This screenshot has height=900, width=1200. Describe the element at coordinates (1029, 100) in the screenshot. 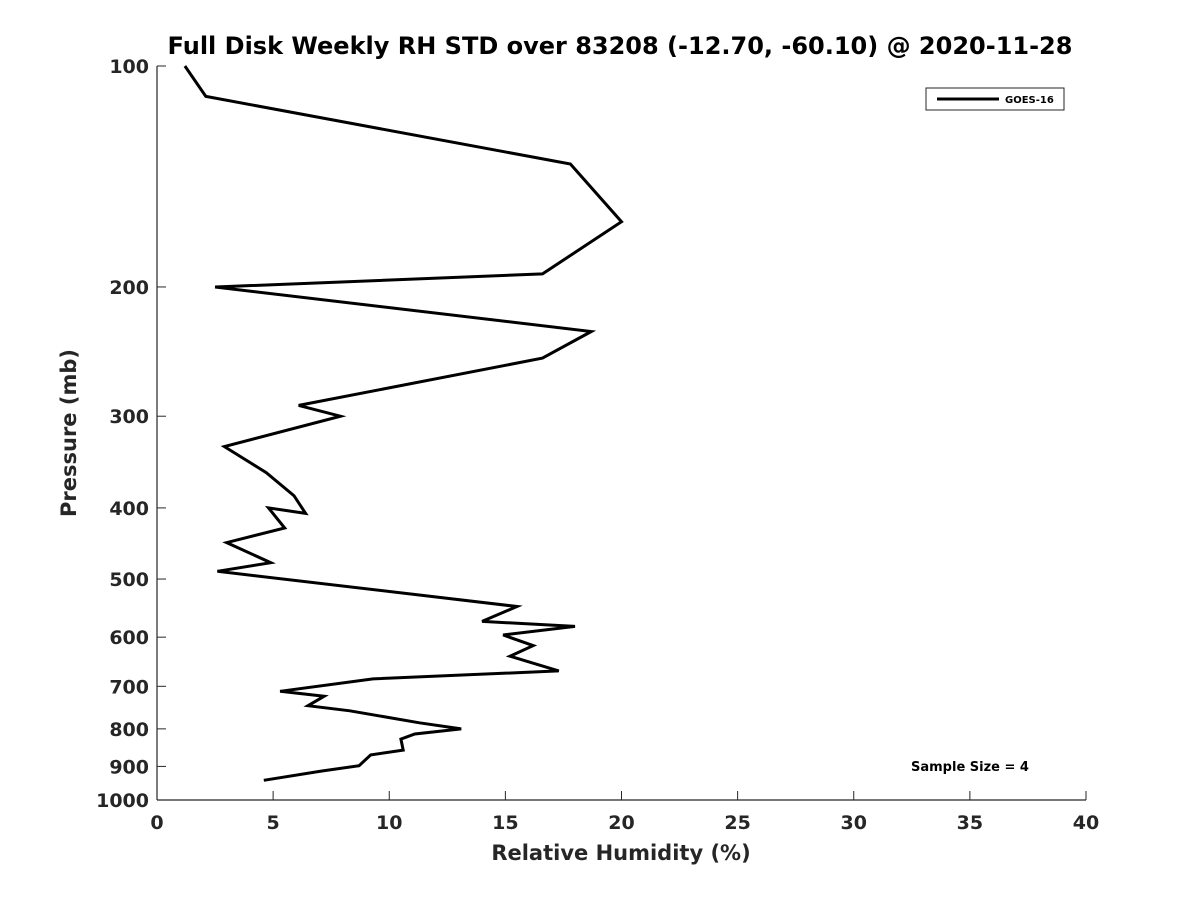

I see `legend-label-goes-16: GOES-16` at that location.